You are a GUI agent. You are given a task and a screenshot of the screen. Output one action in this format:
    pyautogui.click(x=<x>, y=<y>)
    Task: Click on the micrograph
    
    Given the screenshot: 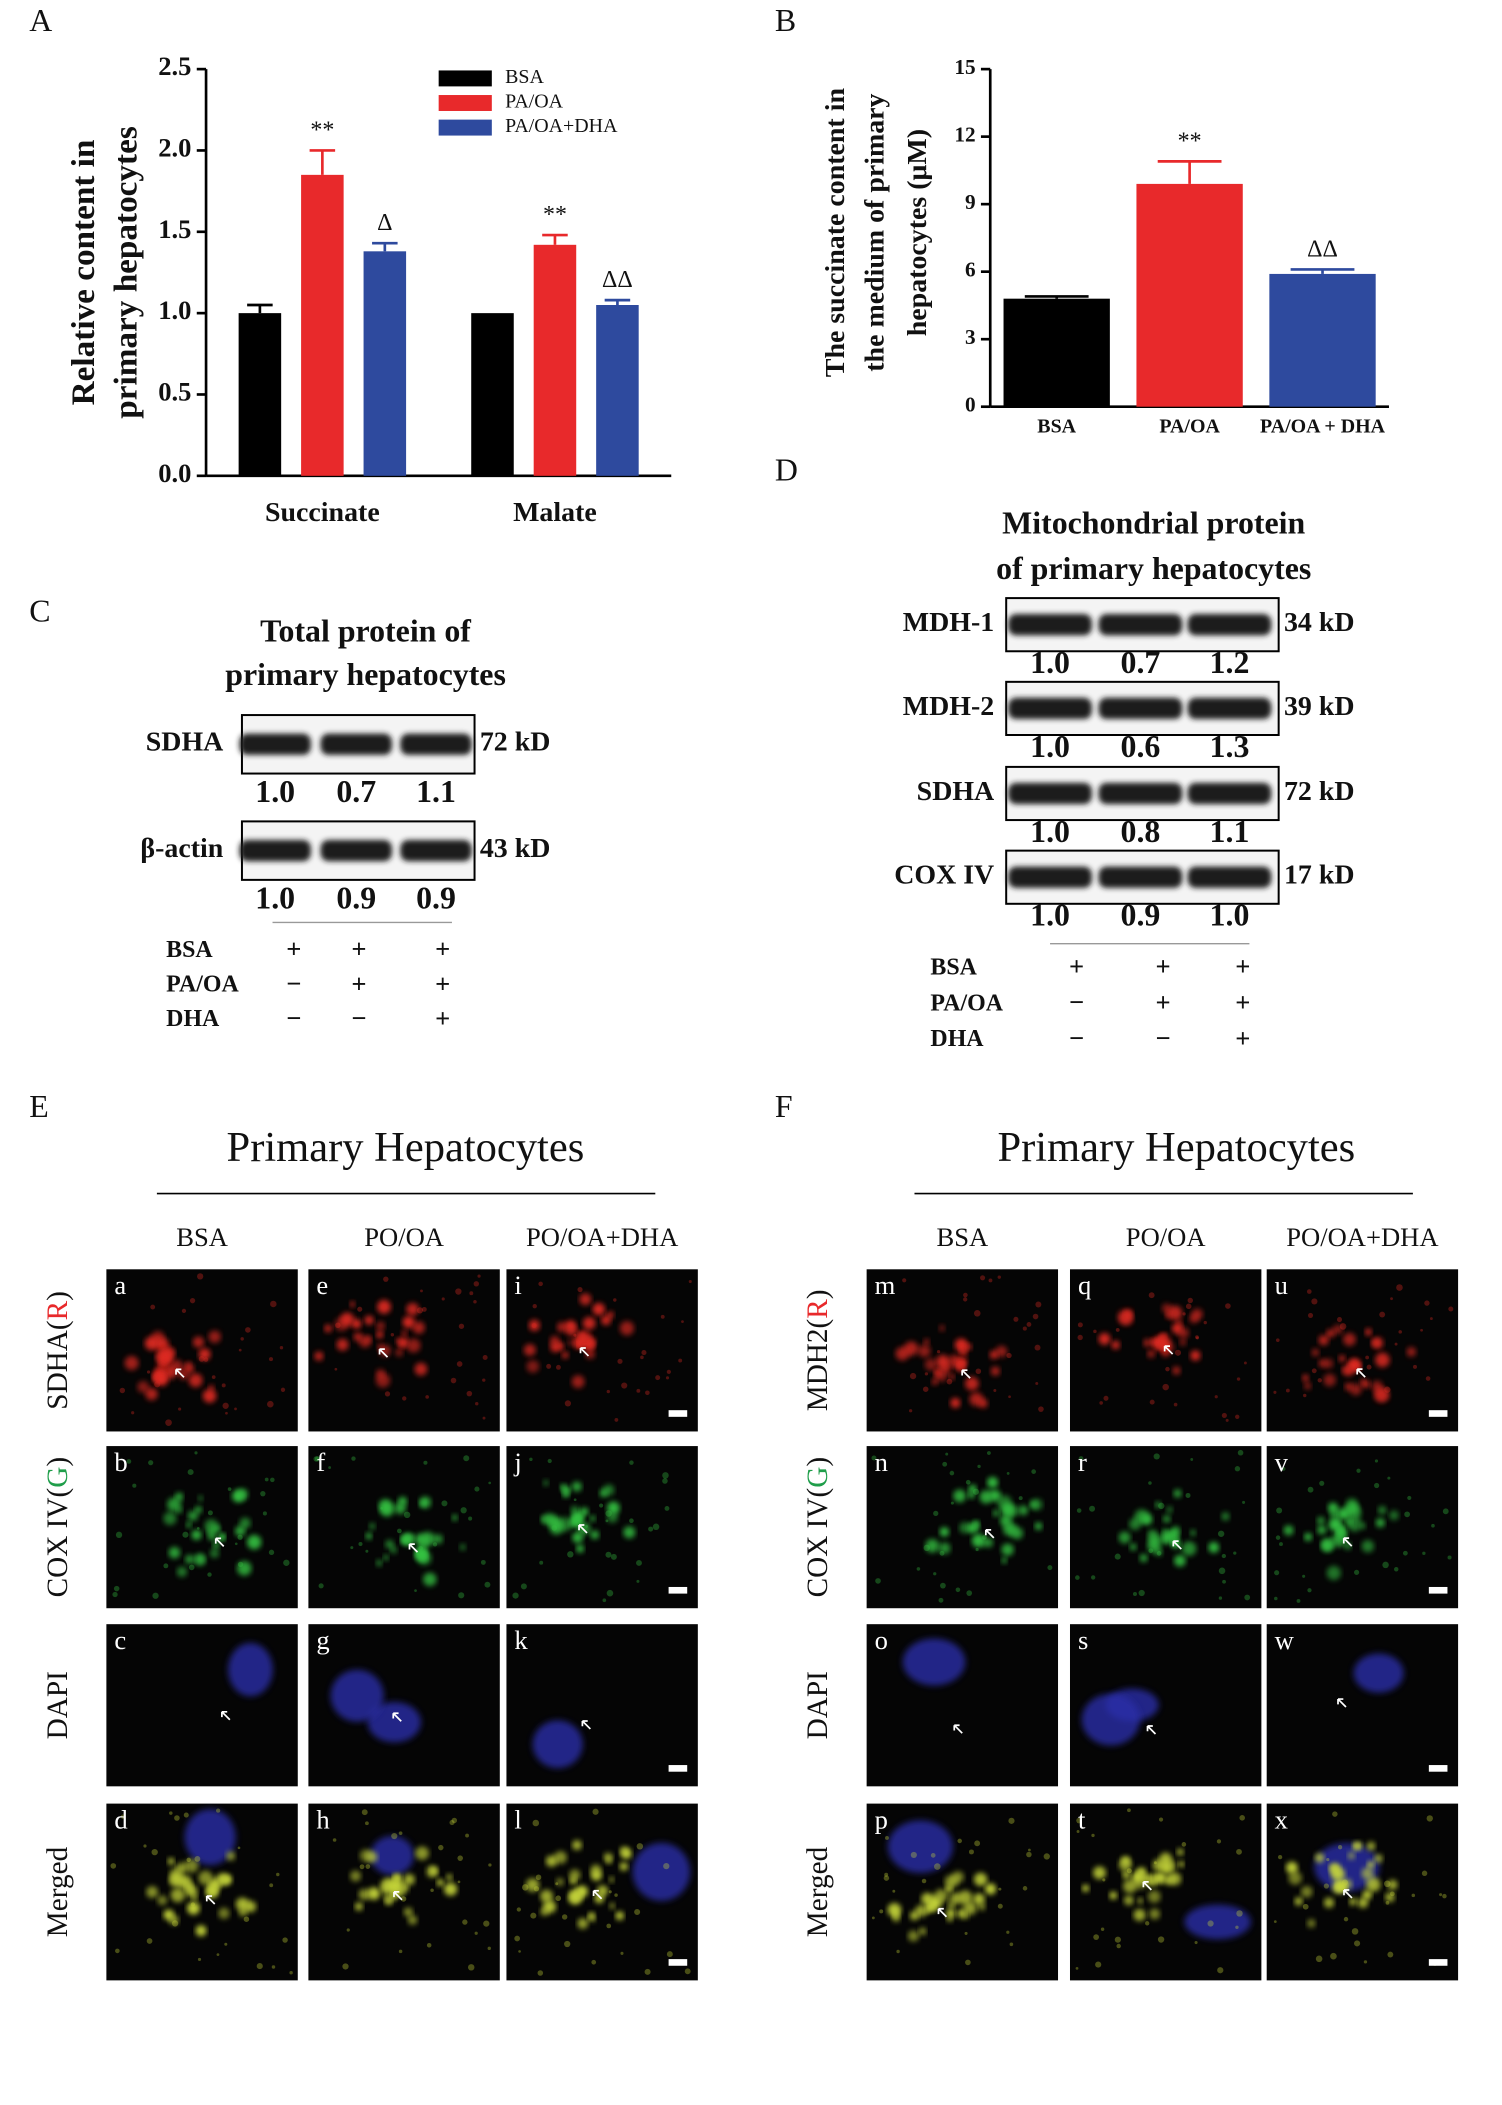 What is the action you would take?
    pyautogui.click(x=602, y=1705)
    